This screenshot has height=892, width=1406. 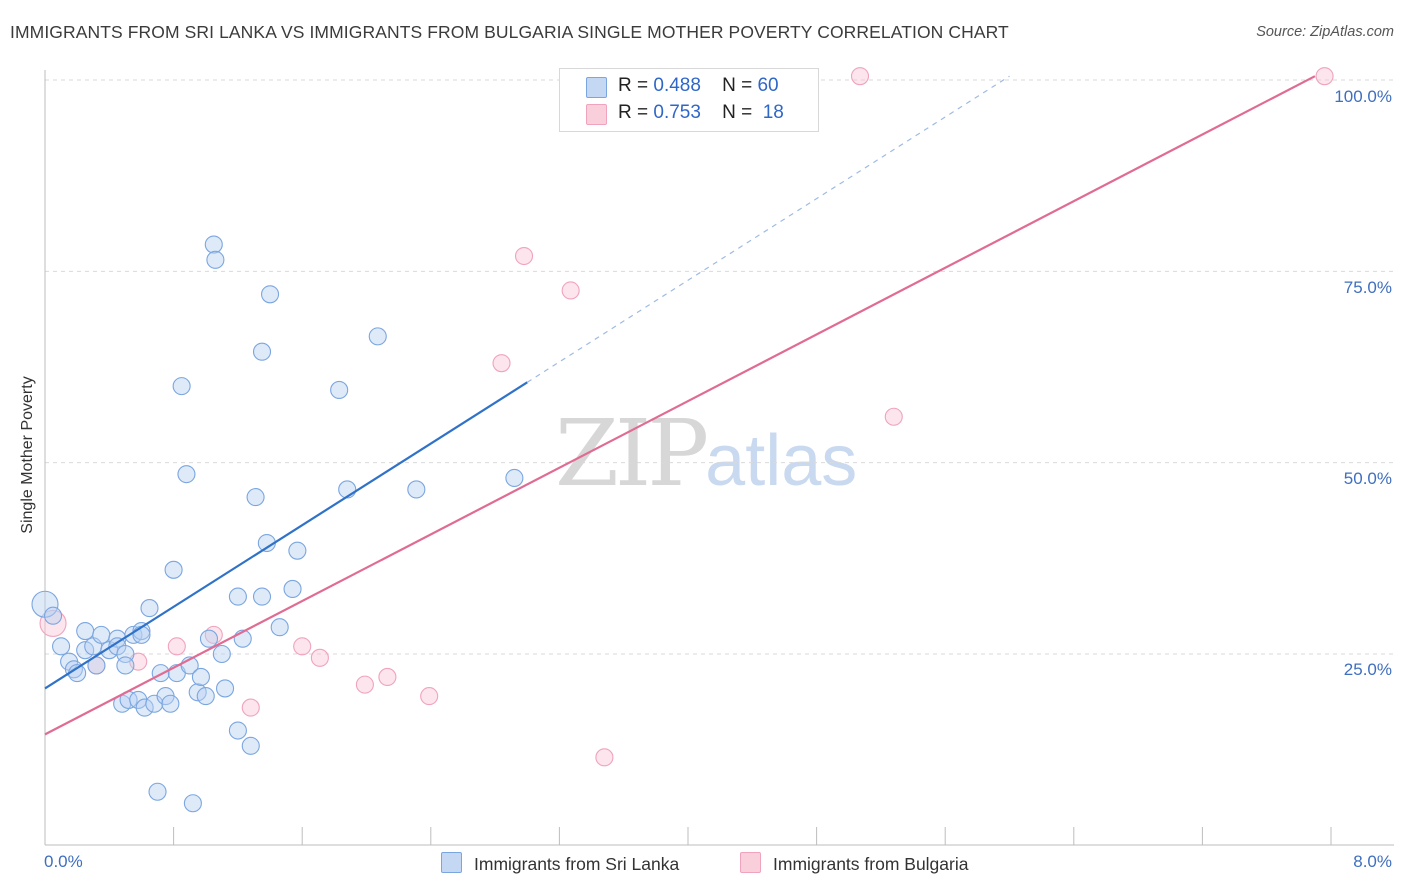 What do you see at coordinates (781, 461) in the screenshot?
I see `watermark-atlas: atlas` at bounding box center [781, 461].